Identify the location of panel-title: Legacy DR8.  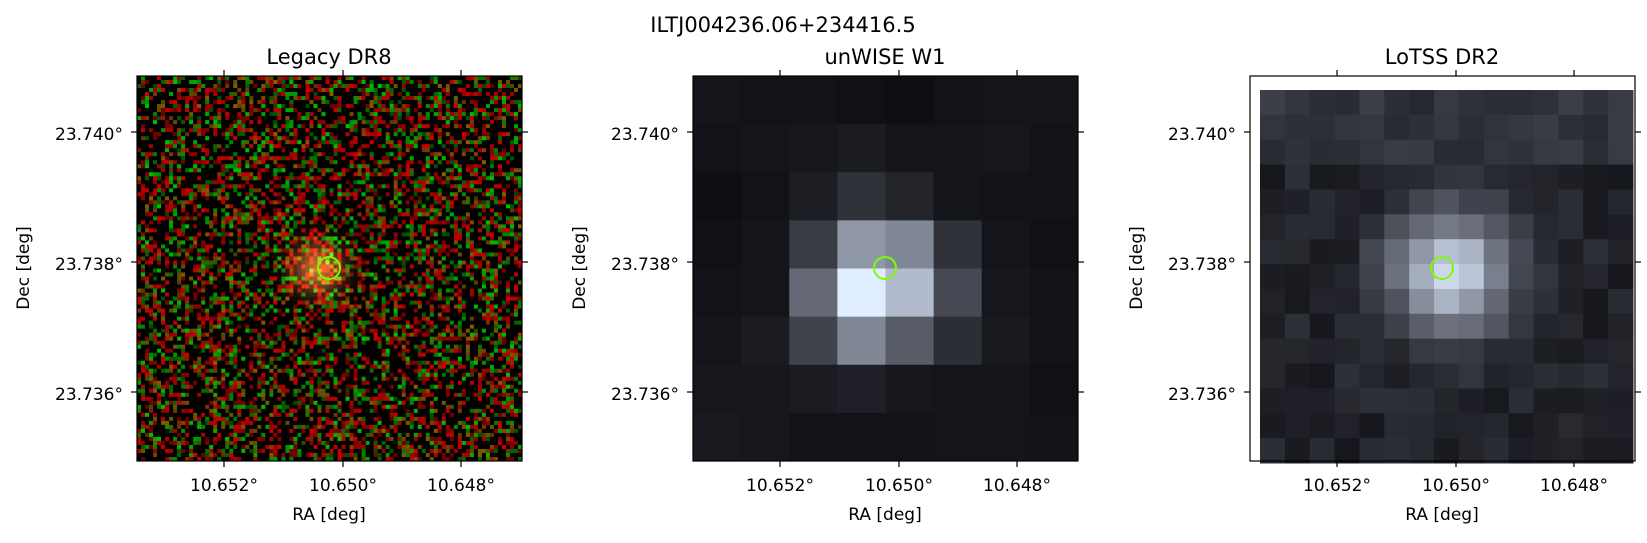
(328, 57).